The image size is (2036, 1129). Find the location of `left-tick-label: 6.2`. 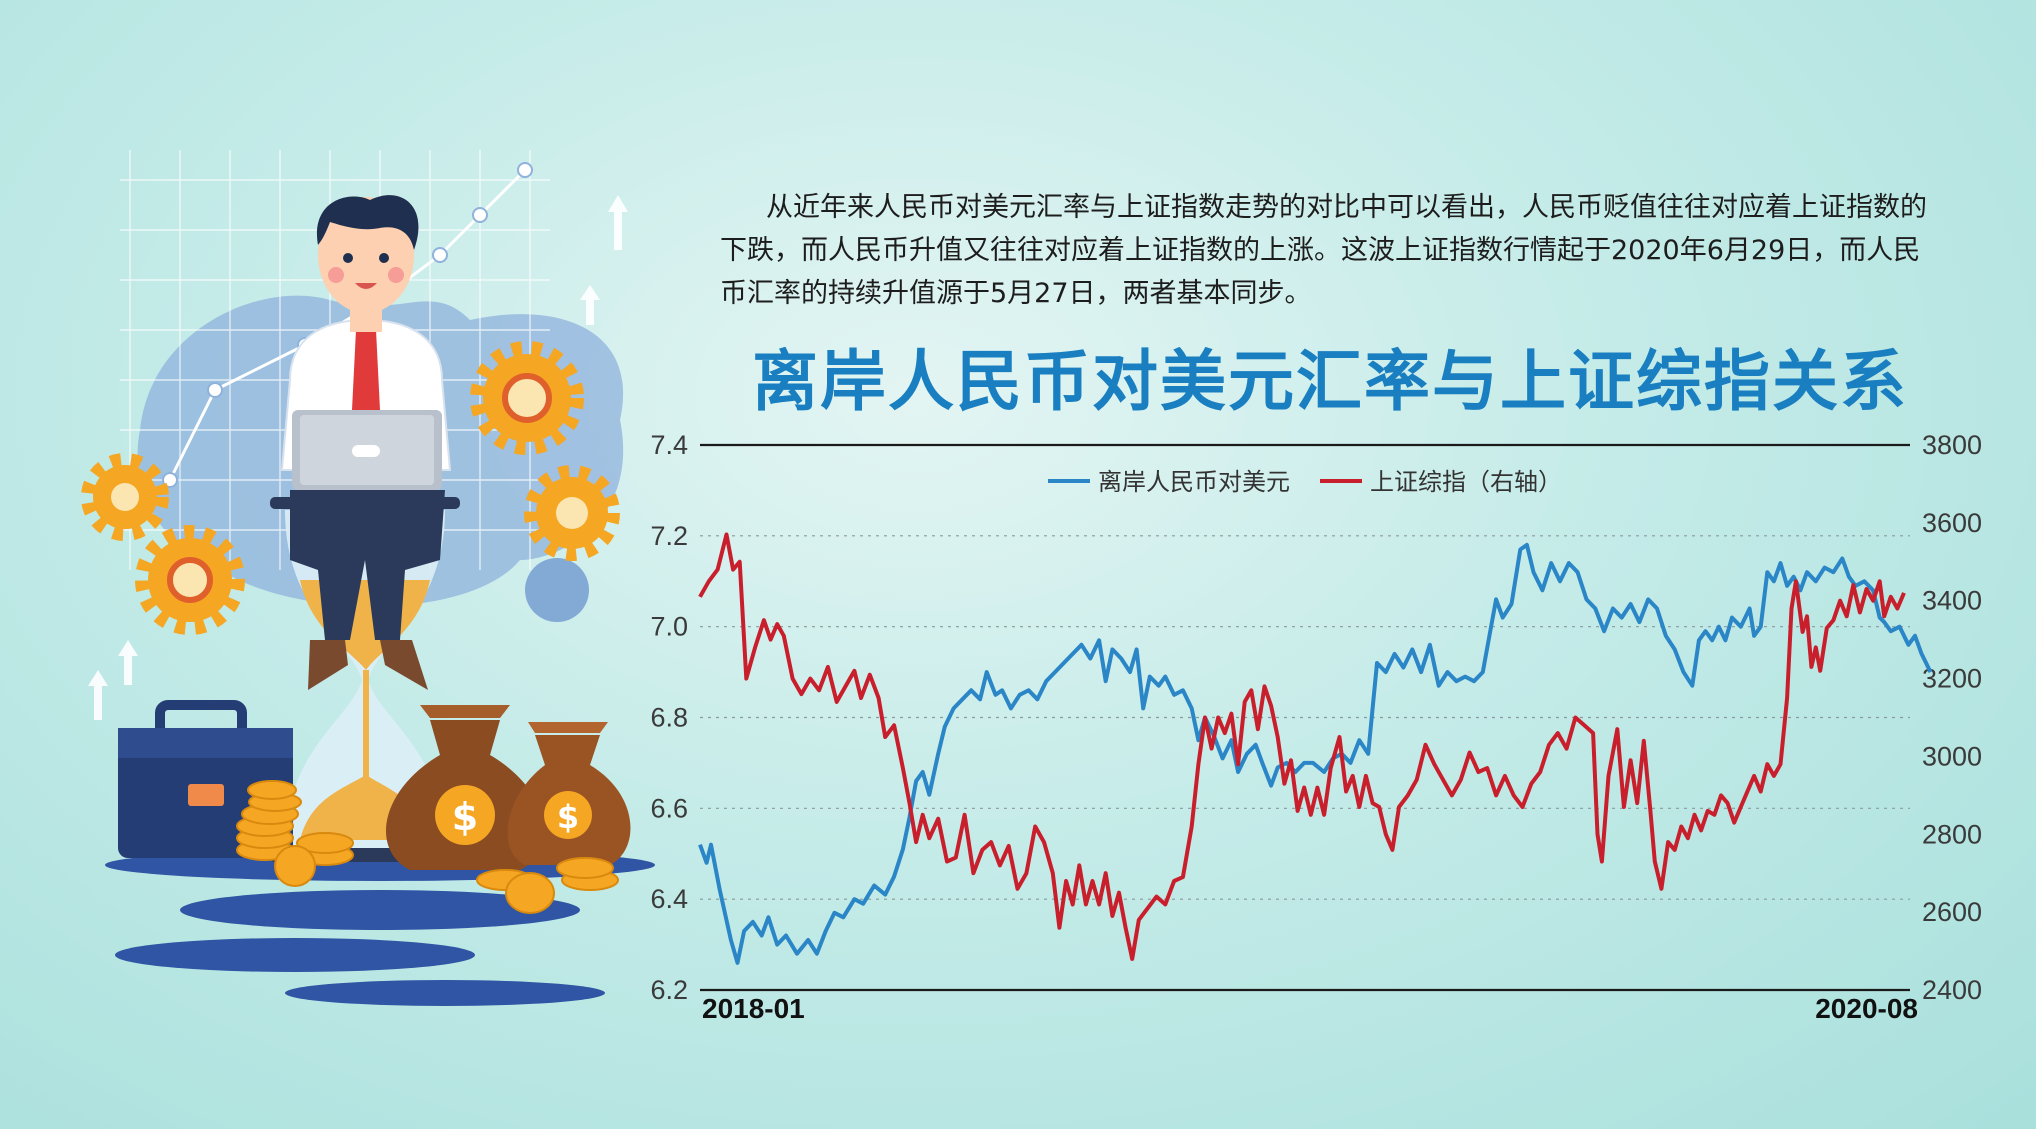

left-tick-label: 6.2 is located at coordinates (669, 990).